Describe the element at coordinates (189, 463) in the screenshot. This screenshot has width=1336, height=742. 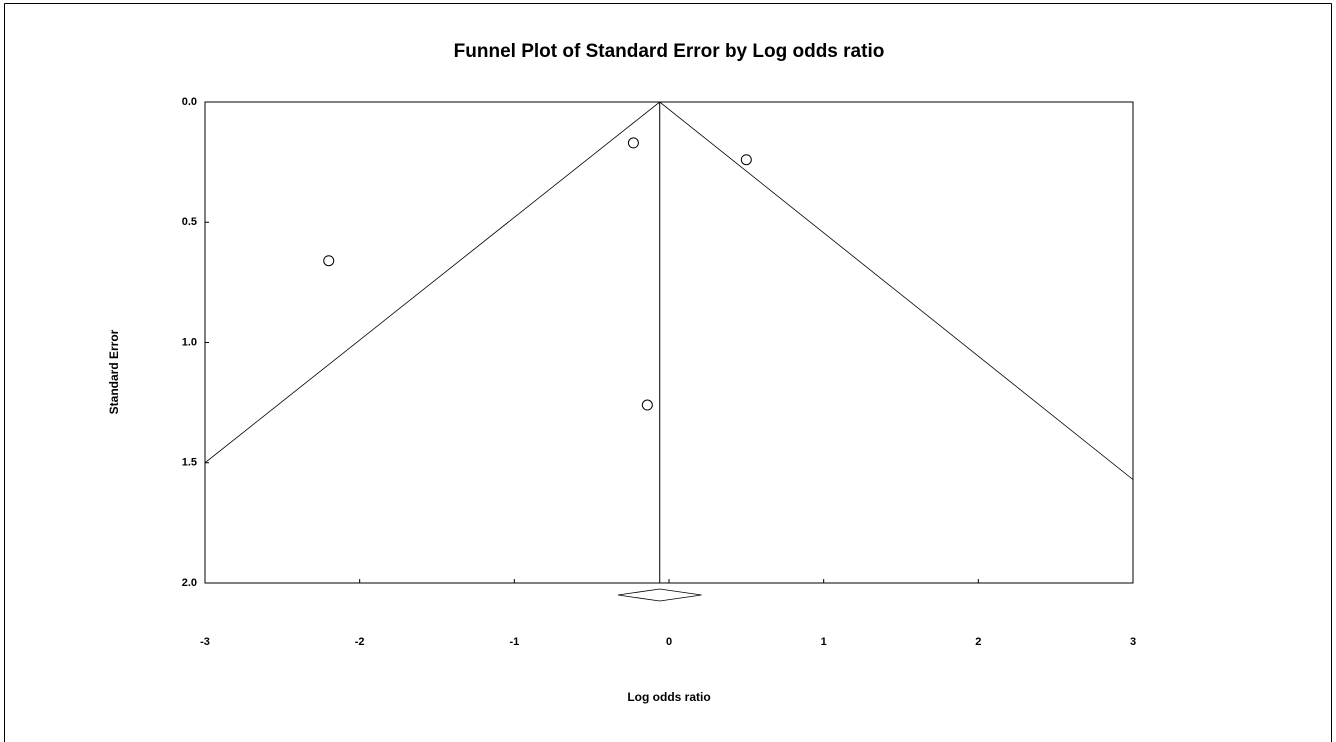
I see `y-tick-label: 1.5` at that location.